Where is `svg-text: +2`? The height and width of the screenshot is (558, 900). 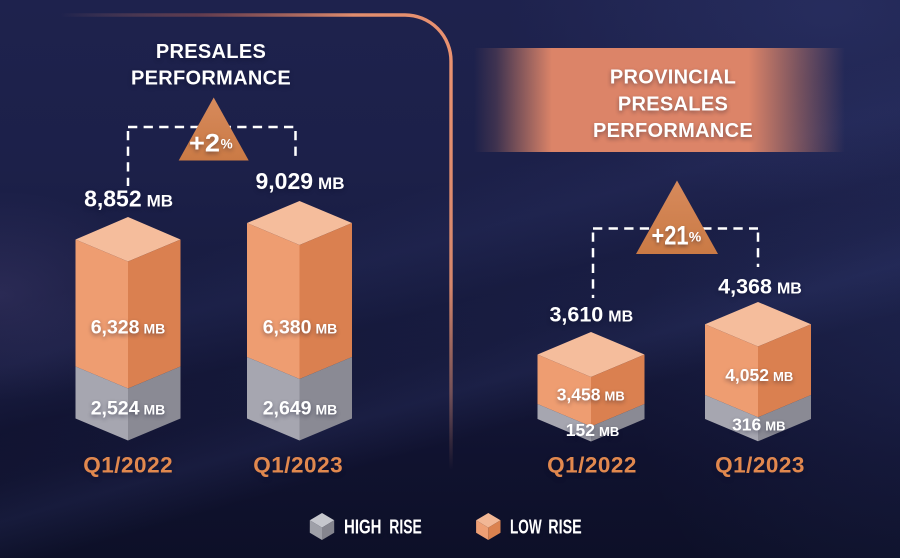
svg-text: +2 is located at coordinates (204, 144).